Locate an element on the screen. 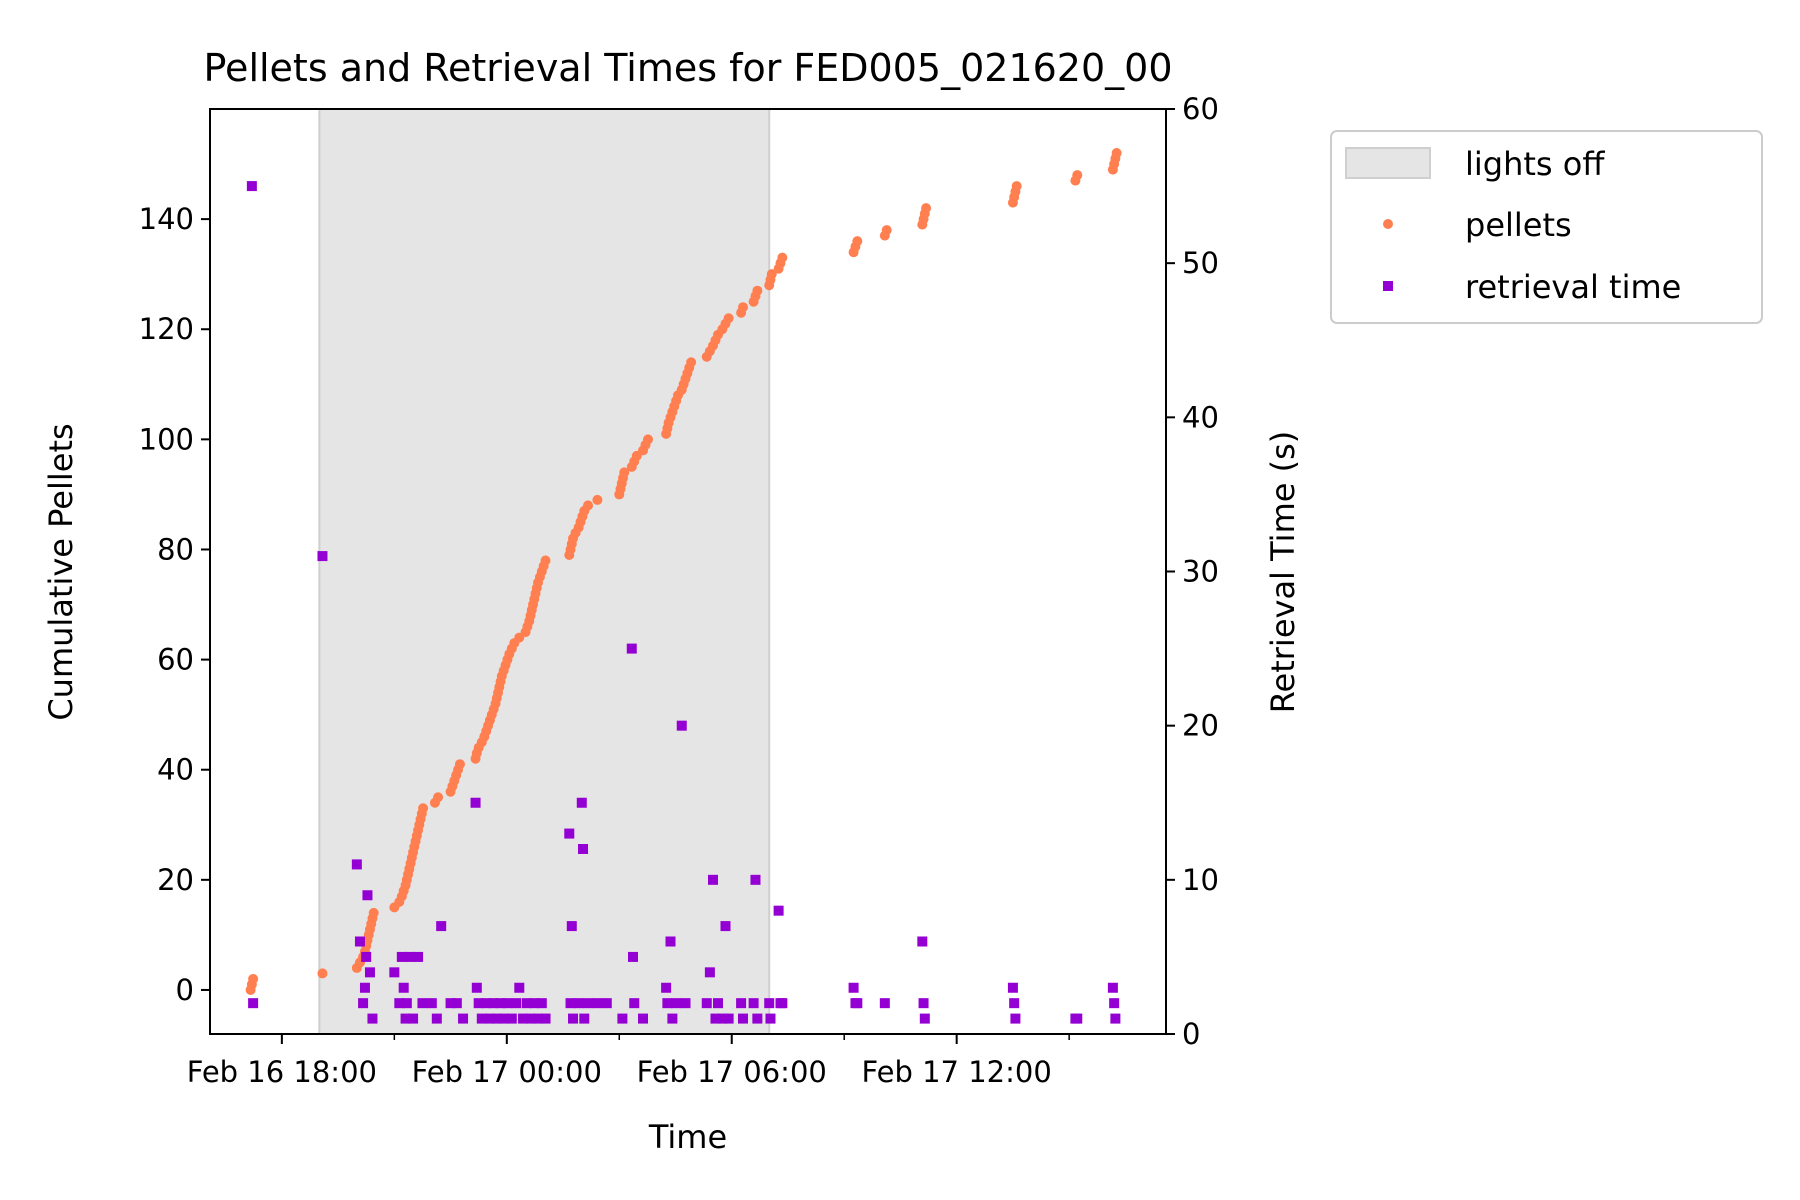  y-axis-label: Cumulative Pellets is located at coordinates (61, 571).